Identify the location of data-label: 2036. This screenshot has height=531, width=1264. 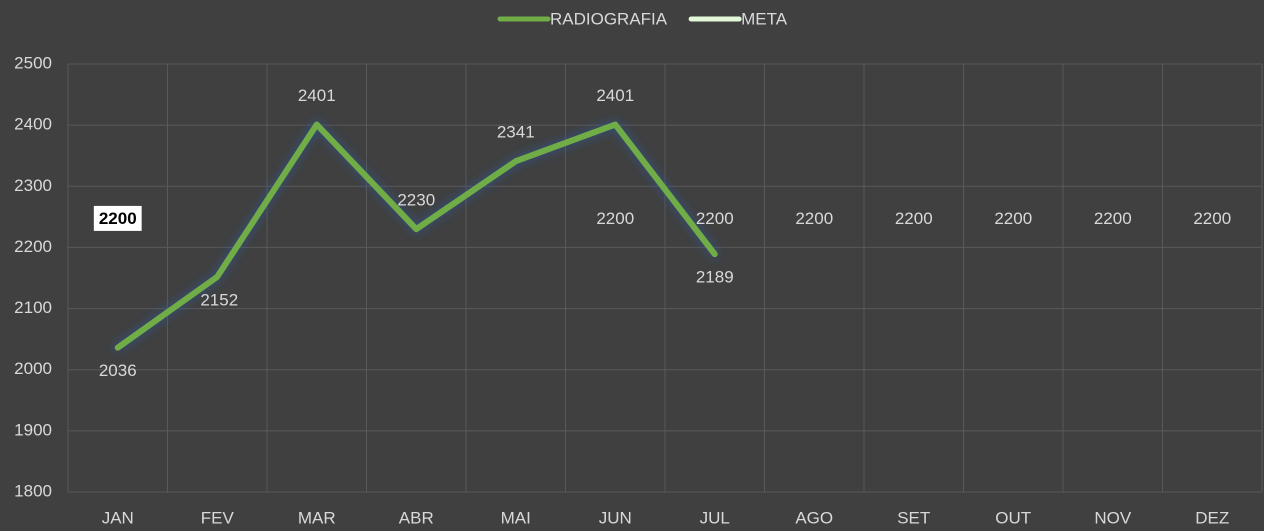
(118, 370).